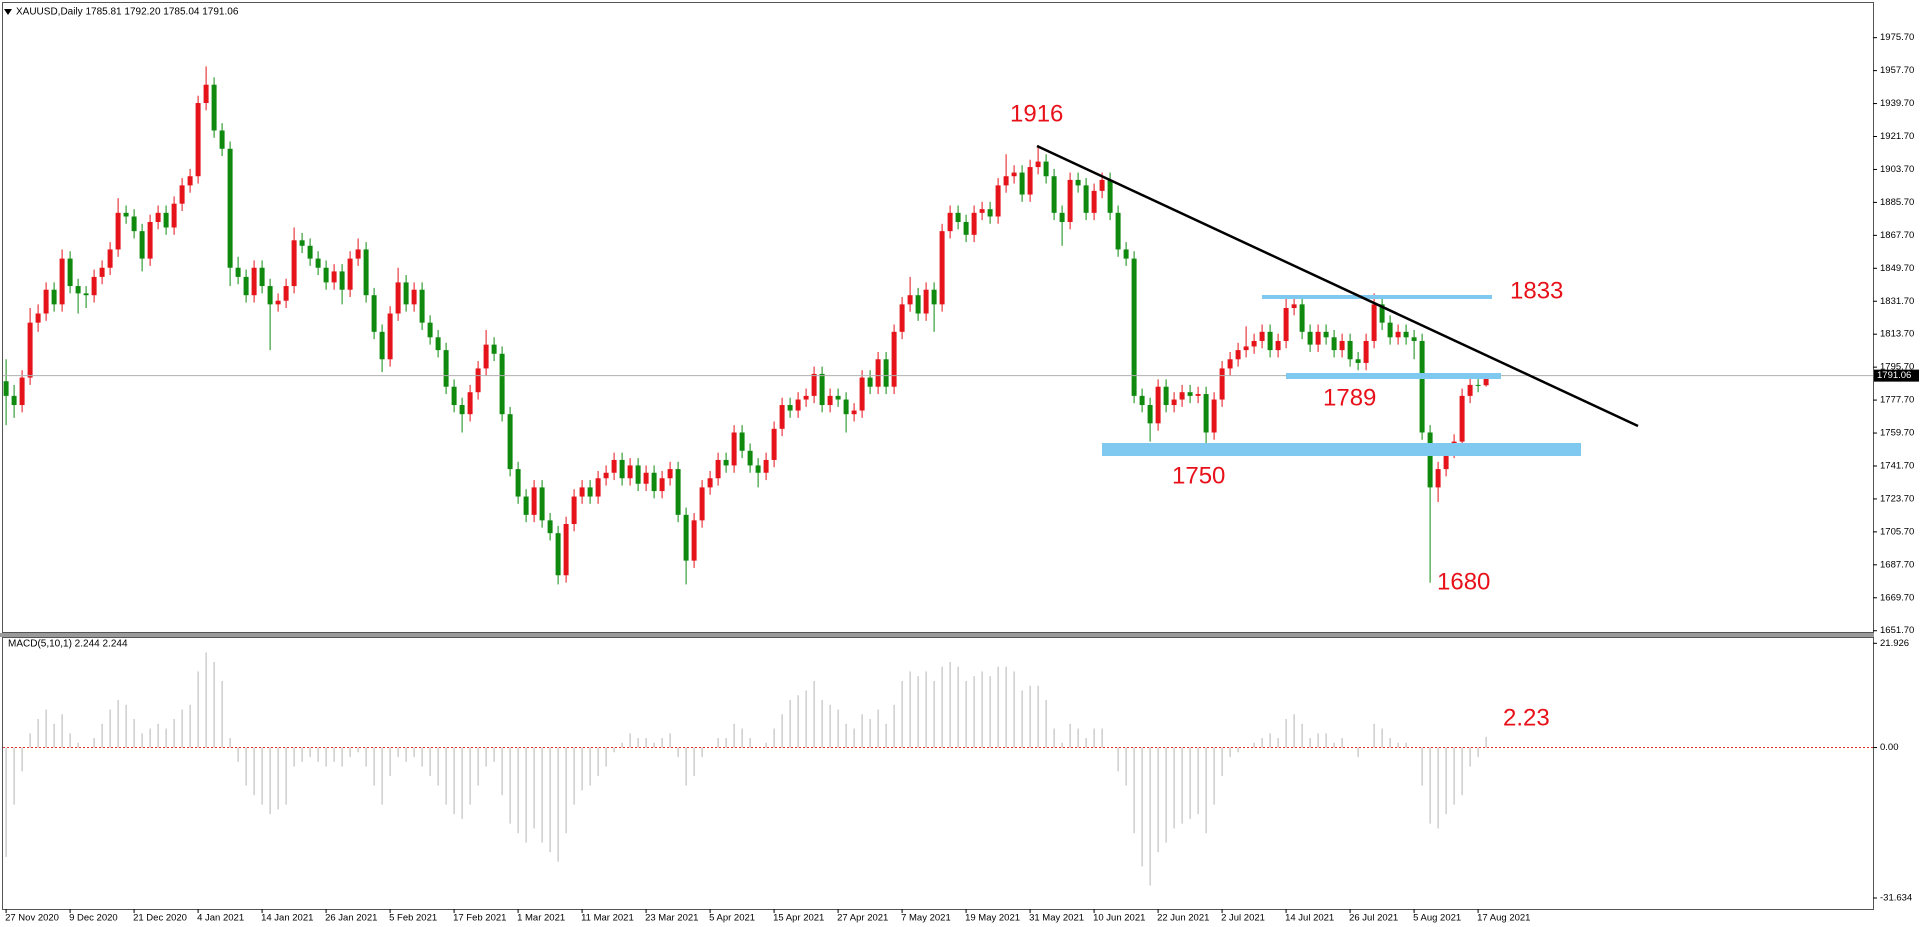 The height and width of the screenshot is (927, 1920). What do you see at coordinates (32, 918) in the screenshot?
I see `x-tick-label: 27 Nov 2020` at bounding box center [32, 918].